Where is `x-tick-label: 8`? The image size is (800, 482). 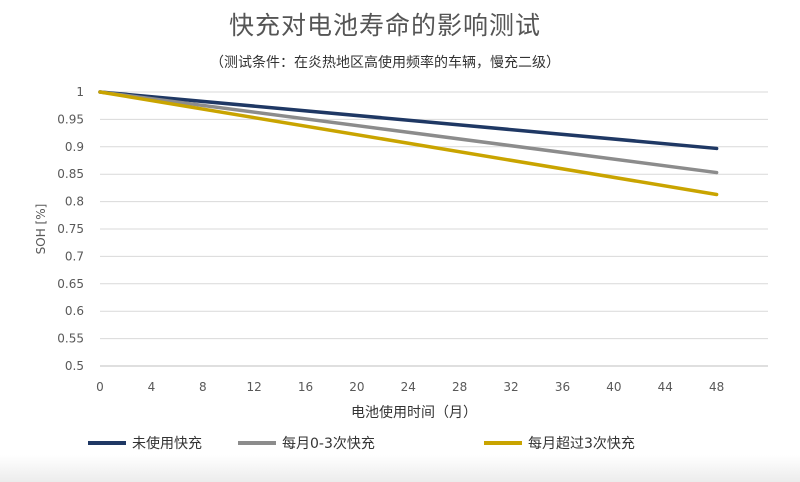 x-tick-label: 8 is located at coordinates (203, 387).